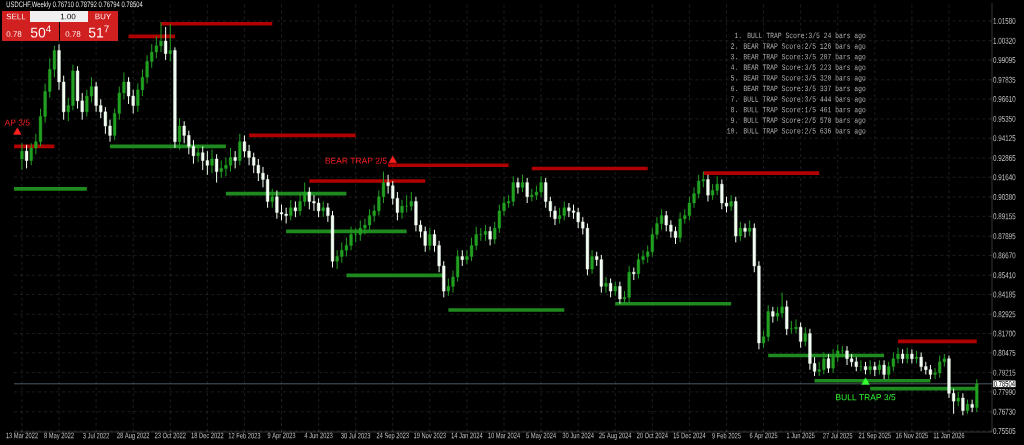 Image resolution: width=1024 pixels, height=445 pixels. Describe the element at coordinates (356, 160) in the screenshot. I see `series-label: BEAR TRAP 2/5` at that location.